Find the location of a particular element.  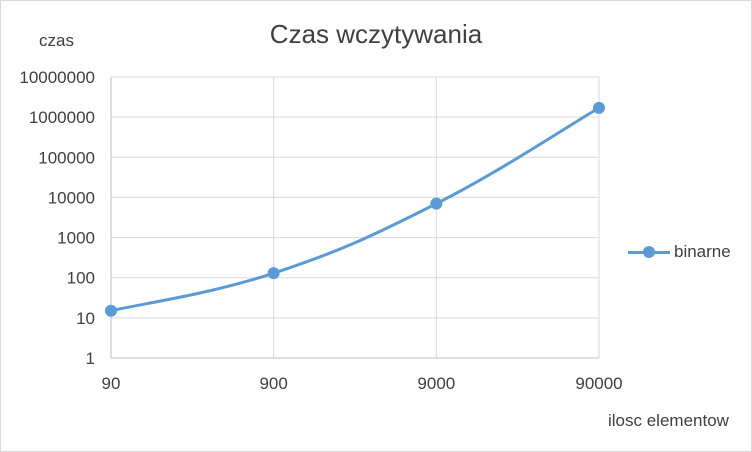

y-tick-label: 10000000 is located at coordinates (57, 77).